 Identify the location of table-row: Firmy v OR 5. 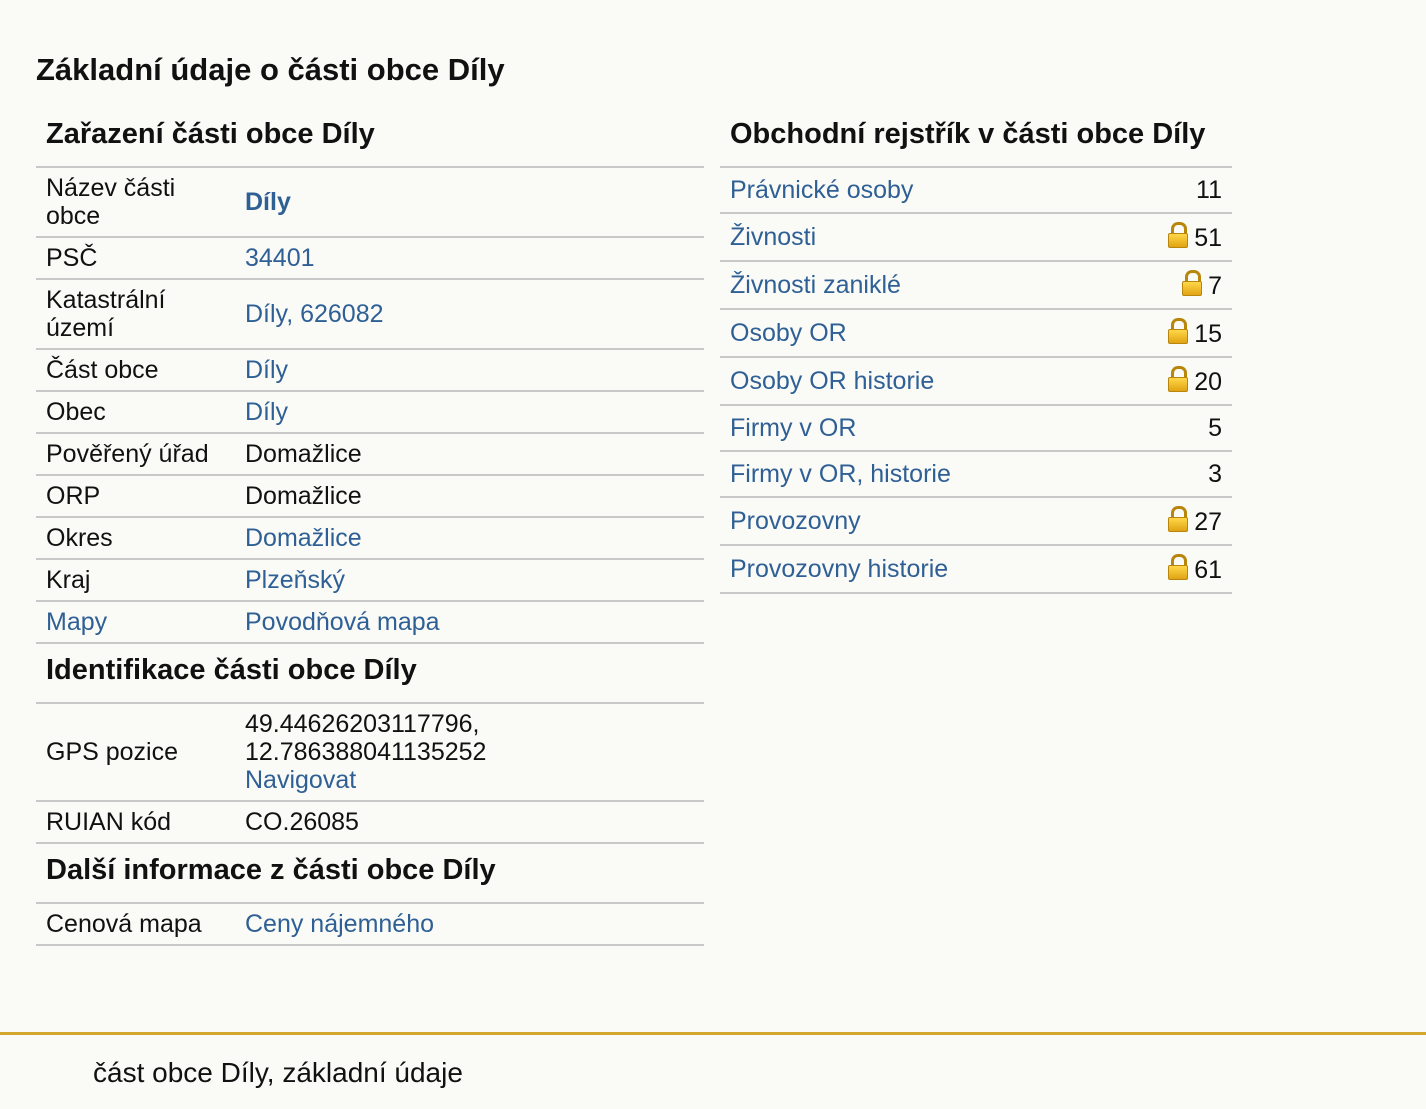
(976, 428).